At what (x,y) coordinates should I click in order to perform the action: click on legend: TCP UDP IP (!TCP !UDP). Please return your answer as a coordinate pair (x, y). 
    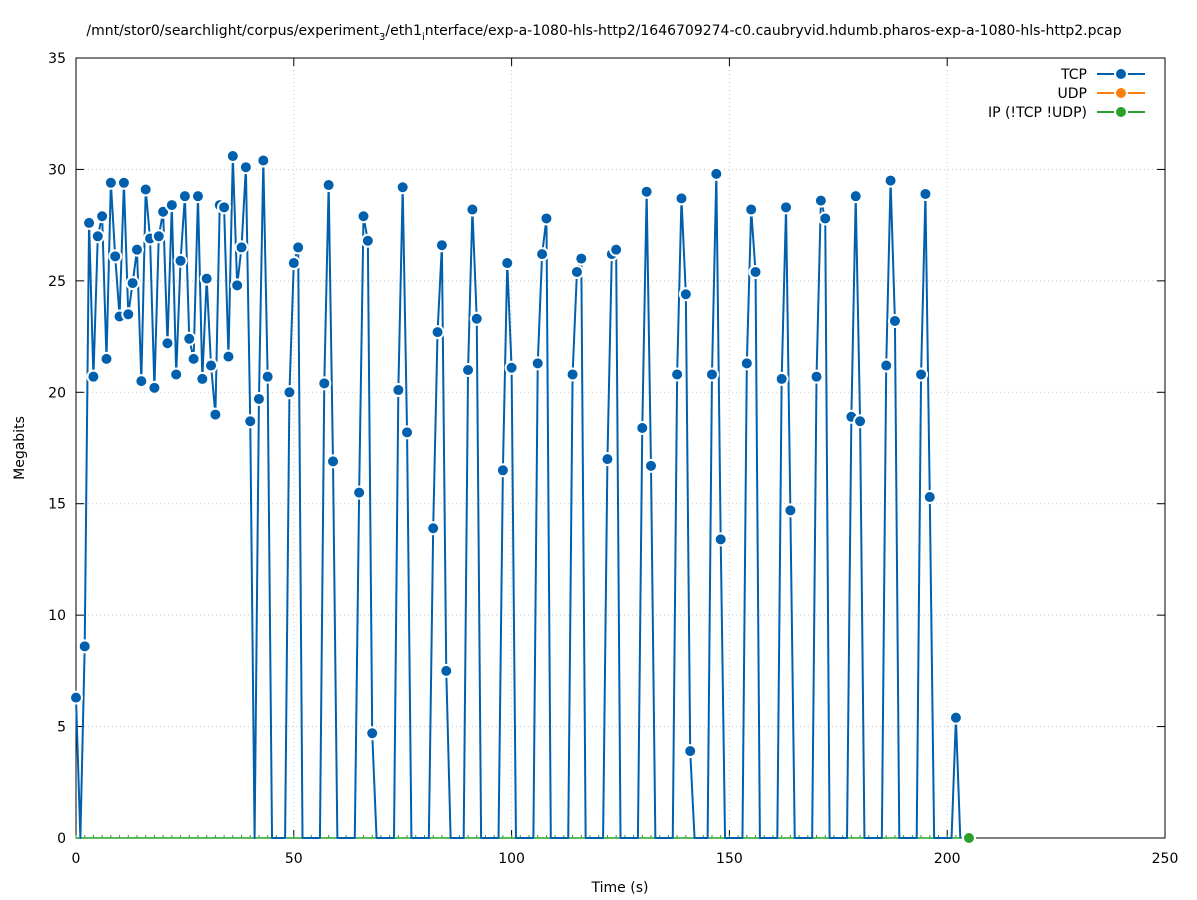
    Looking at the image, I should click on (1066, 94).